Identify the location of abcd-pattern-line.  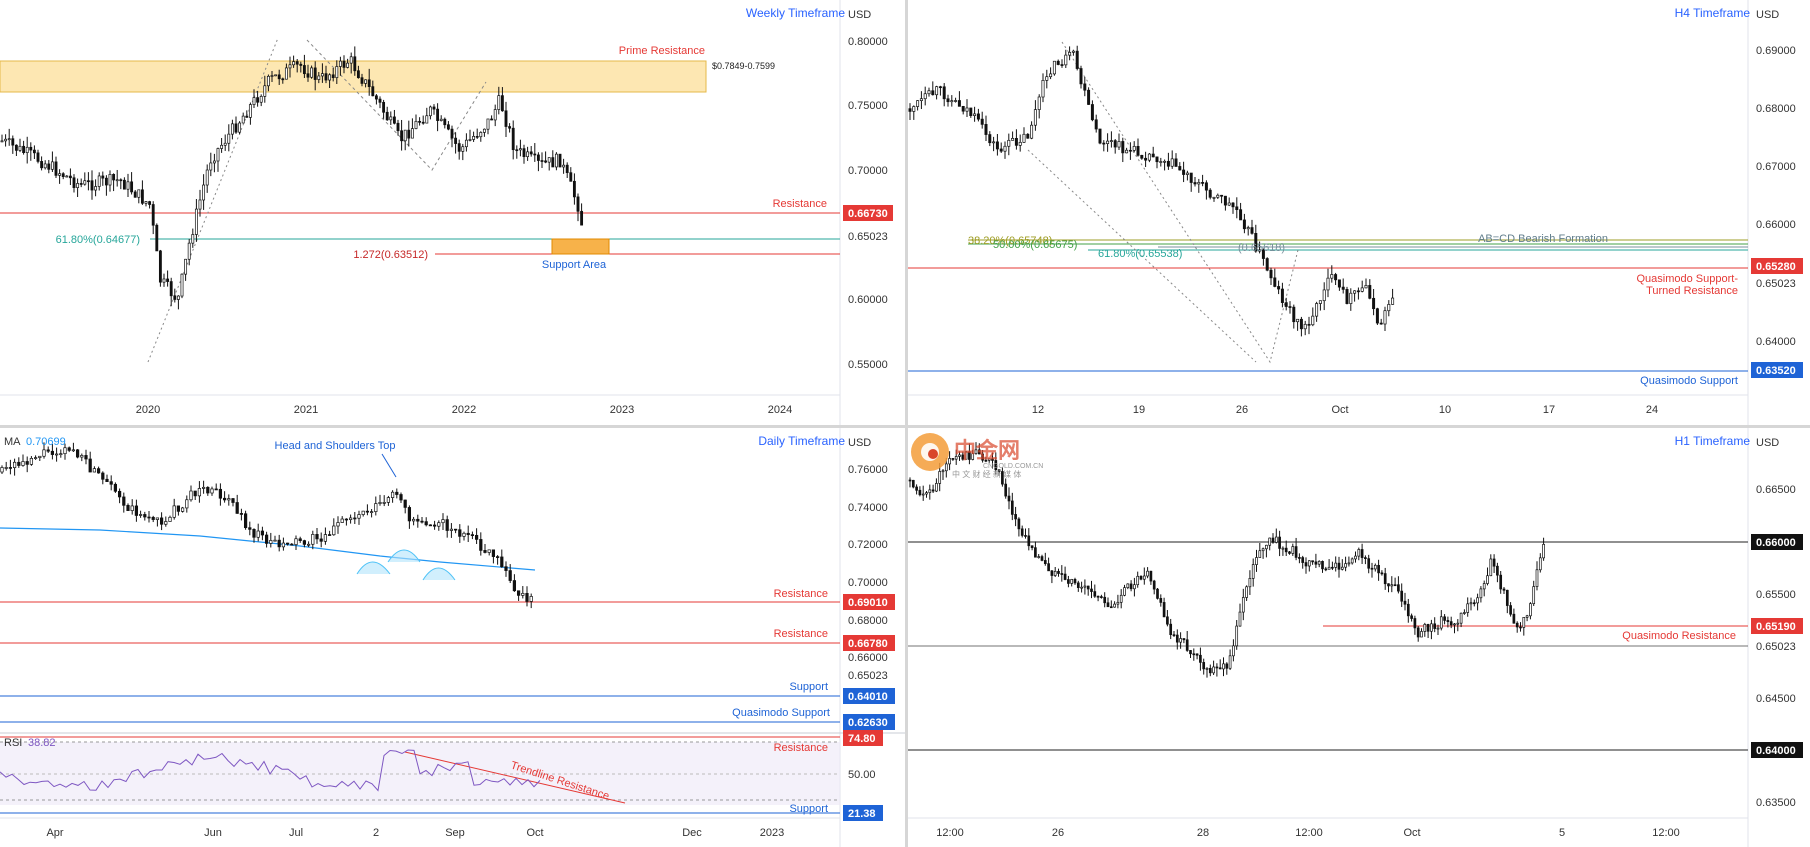
(396, 105).